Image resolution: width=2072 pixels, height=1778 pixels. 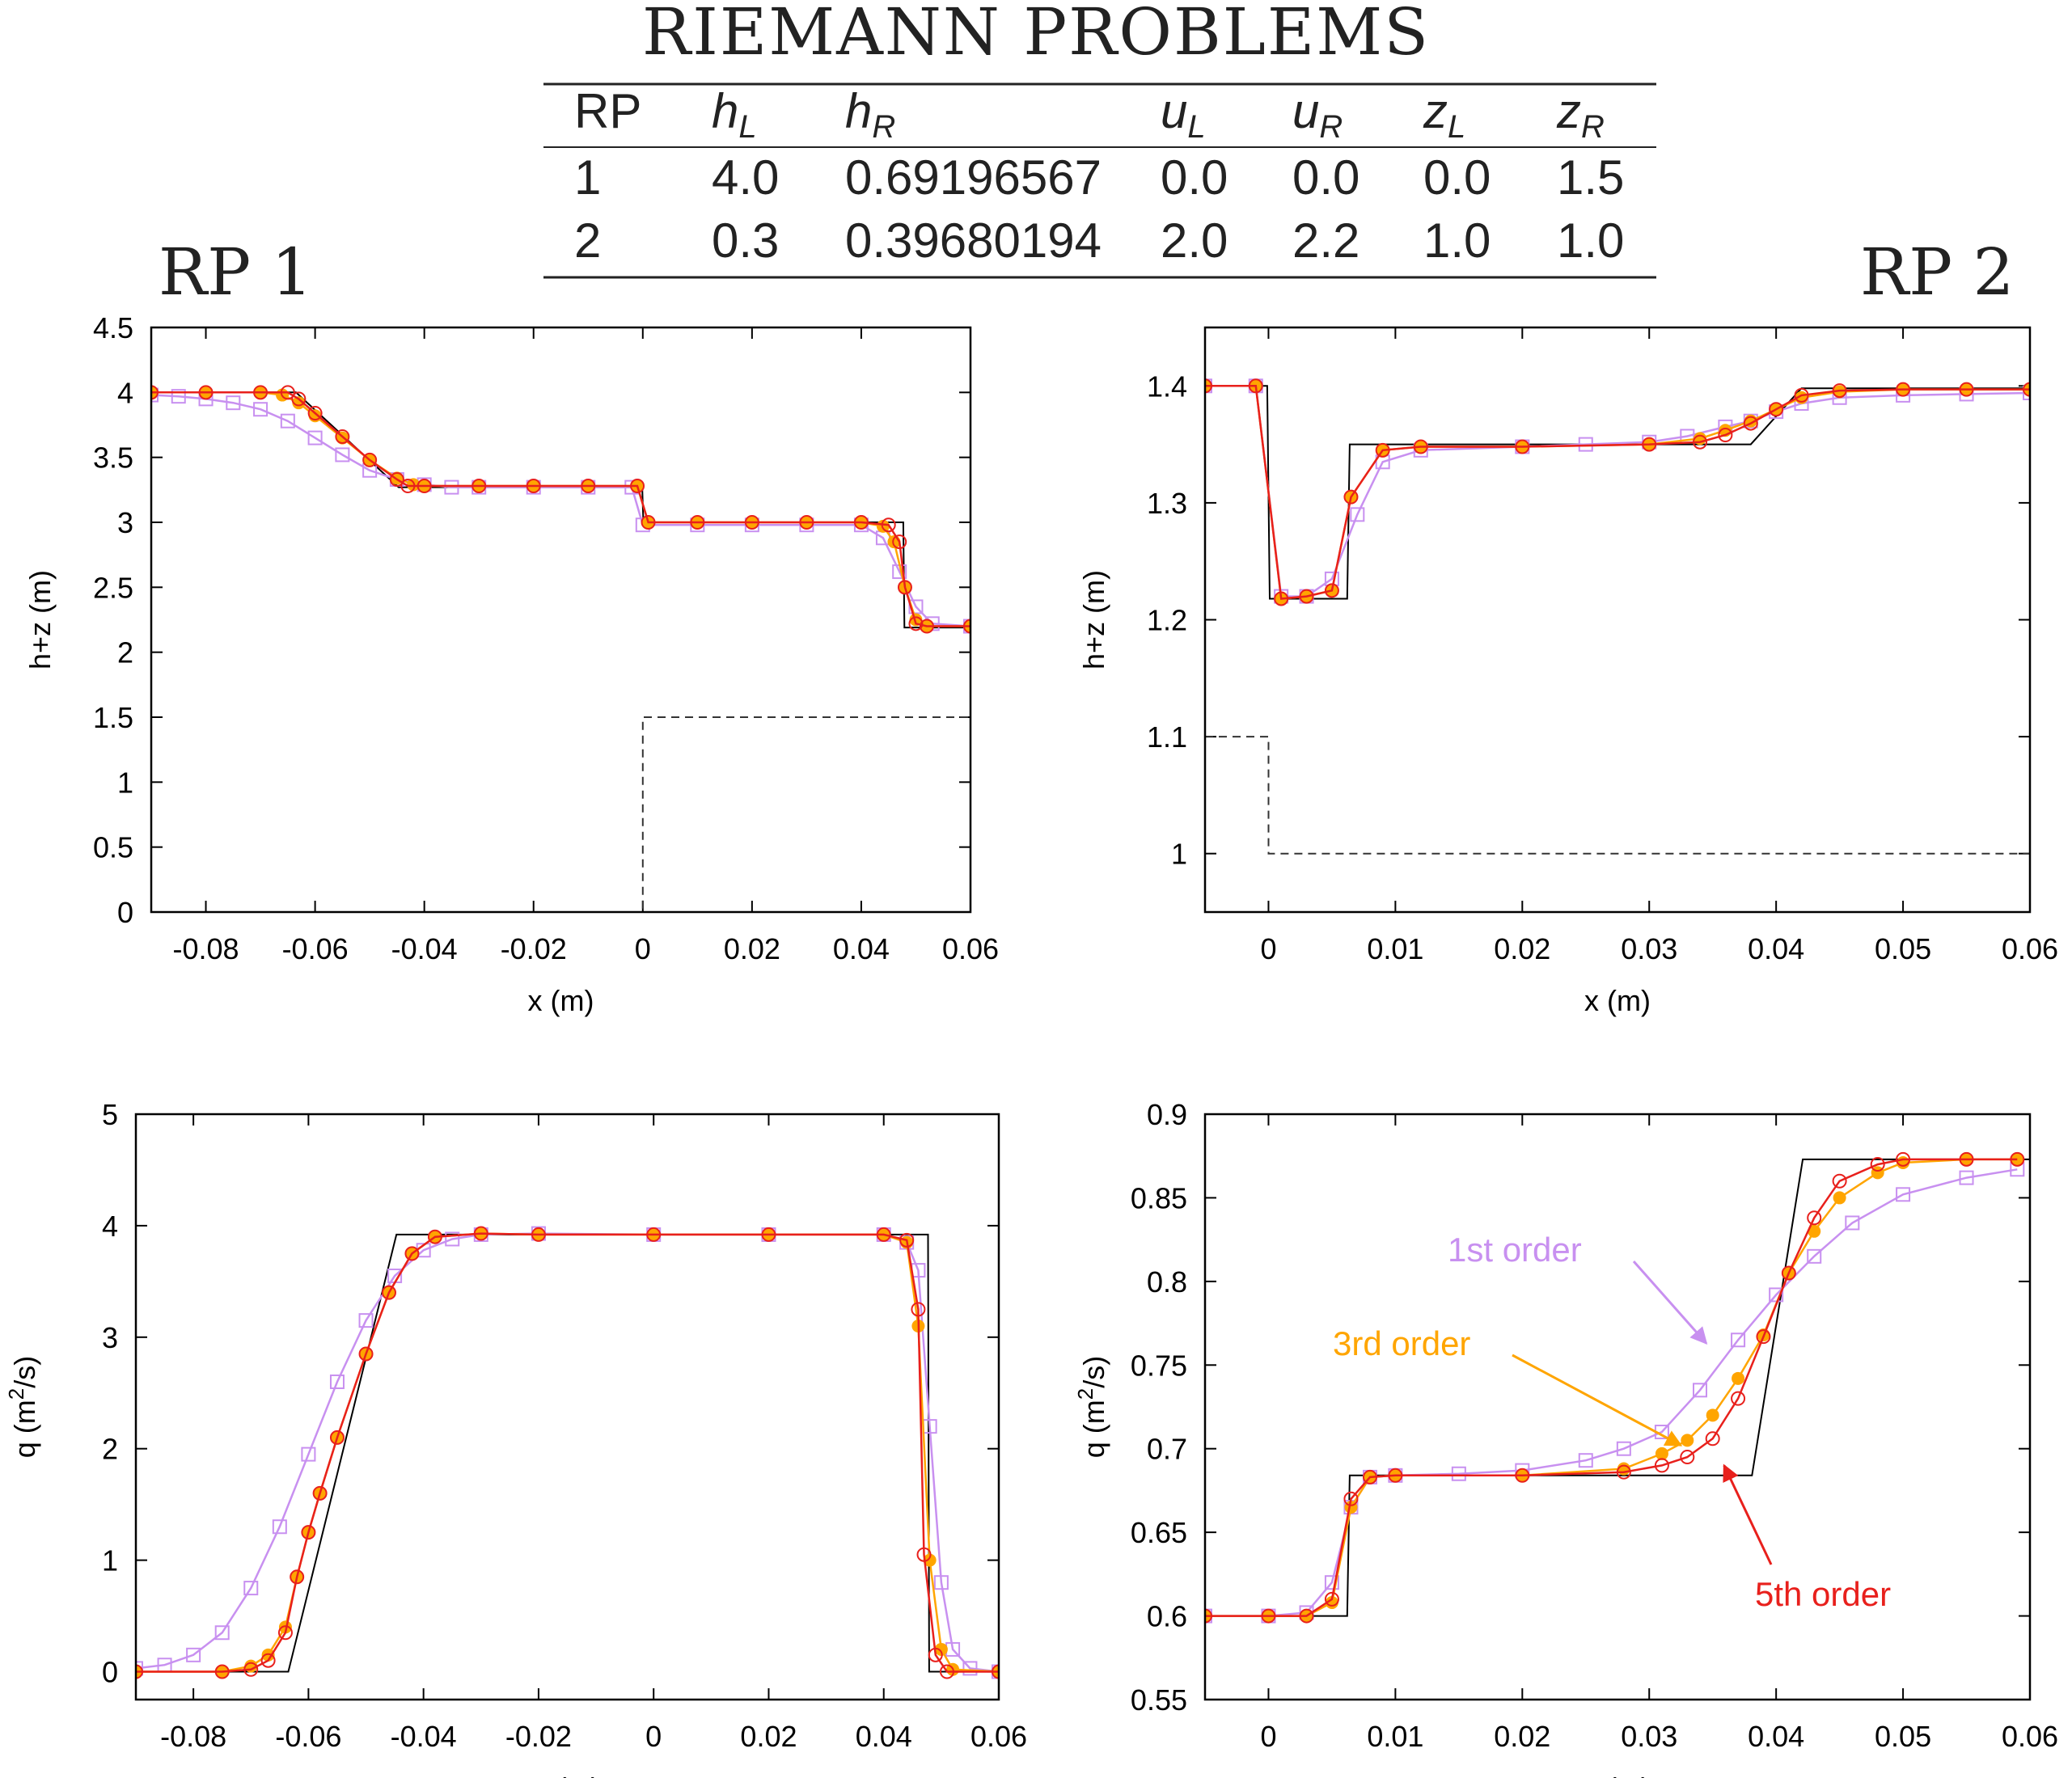 What do you see at coordinates (1670, 1303) in the screenshot?
I see `annotation-arrow` at bounding box center [1670, 1303].